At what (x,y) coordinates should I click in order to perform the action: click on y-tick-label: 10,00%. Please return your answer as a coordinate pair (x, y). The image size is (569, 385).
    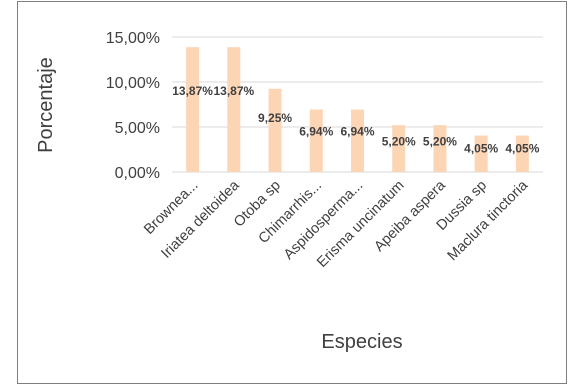
    Looking at the image, I should click on (133, 83).